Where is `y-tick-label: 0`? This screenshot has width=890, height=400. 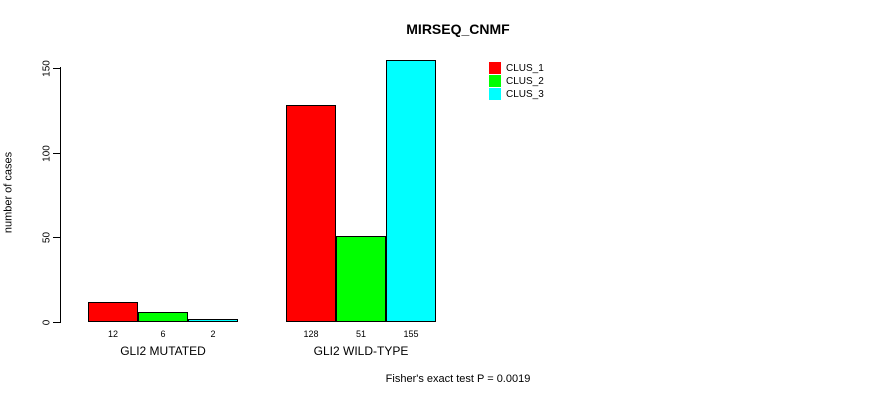 y-tick-label: 0 is located at coordinates (47, 322).